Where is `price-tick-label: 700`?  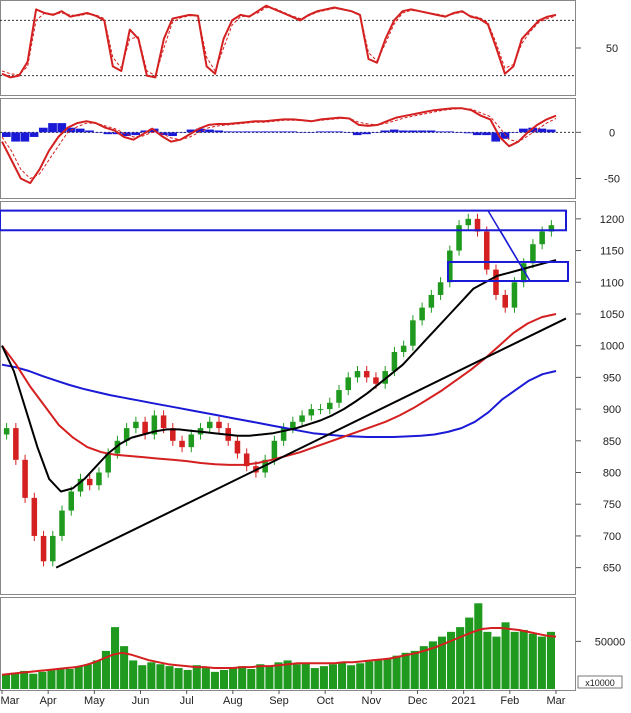 price-tick-label: 700 is located at coordinates (612, 537).